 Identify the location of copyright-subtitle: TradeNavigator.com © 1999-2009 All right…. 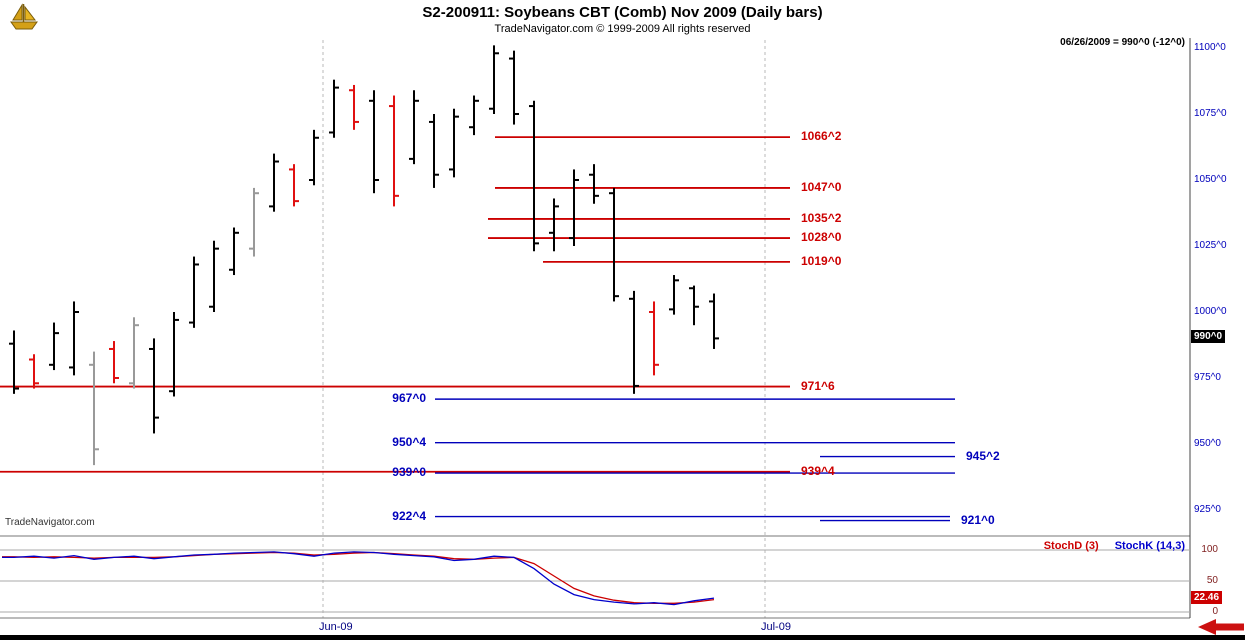
(622, 29).